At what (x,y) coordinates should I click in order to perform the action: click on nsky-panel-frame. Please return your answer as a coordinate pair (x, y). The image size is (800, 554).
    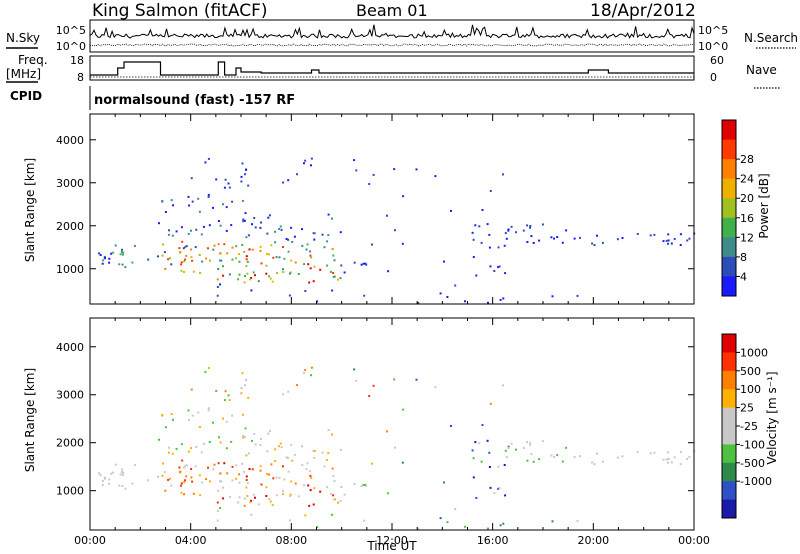
    Looking at the image, I should click on (392, 36).